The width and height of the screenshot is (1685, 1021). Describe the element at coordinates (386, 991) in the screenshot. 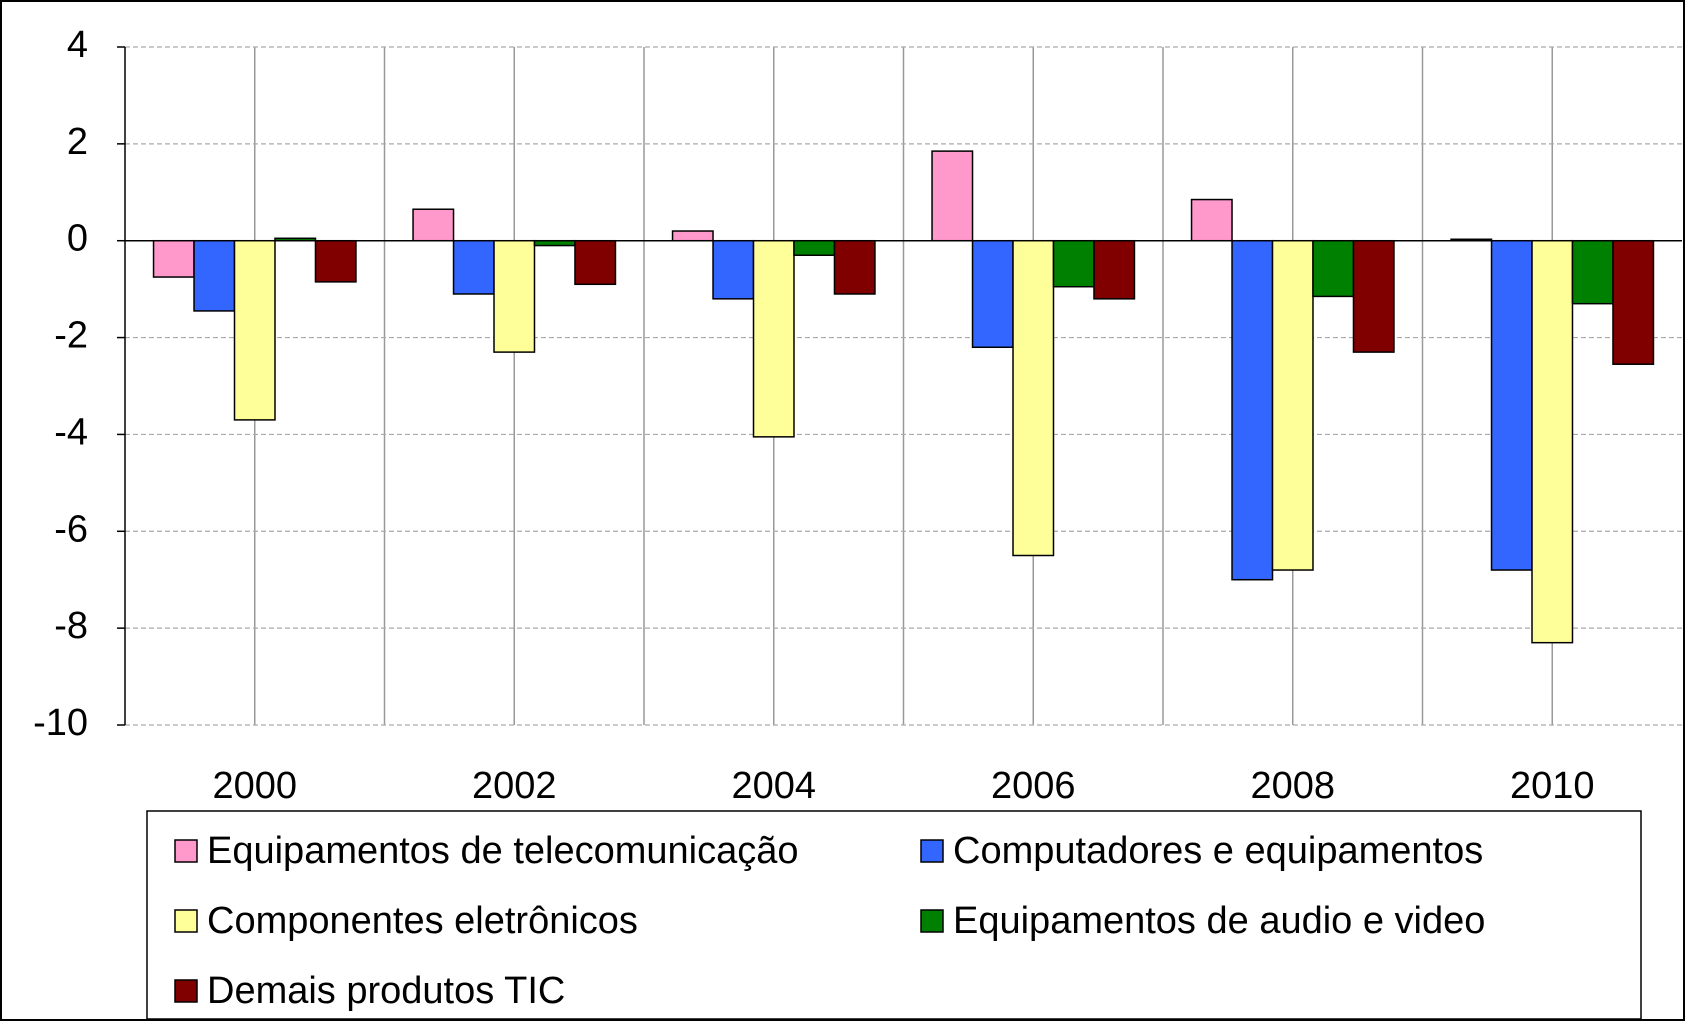

I see `legend-label: Demais produtos TIC` at that location.